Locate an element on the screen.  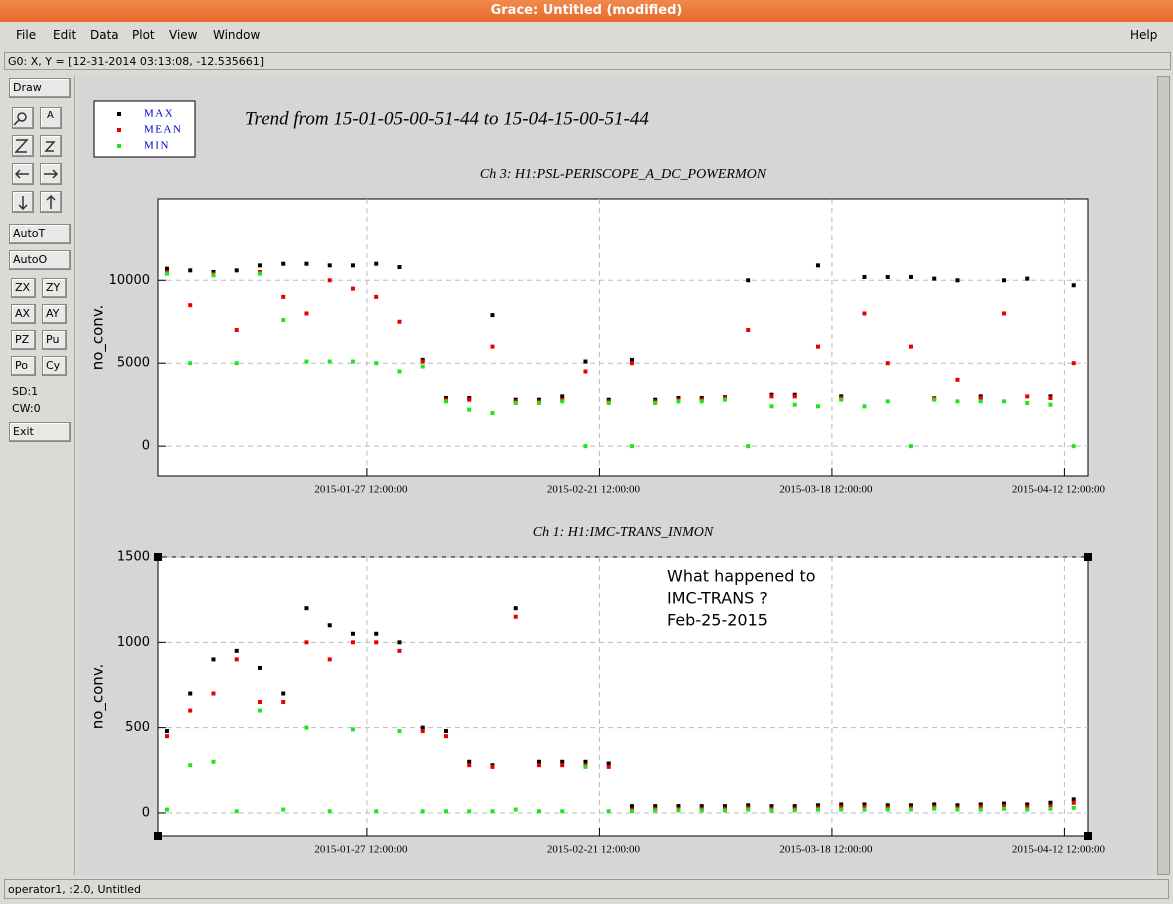
tool-button: AY is located at coordinates (54, 314).